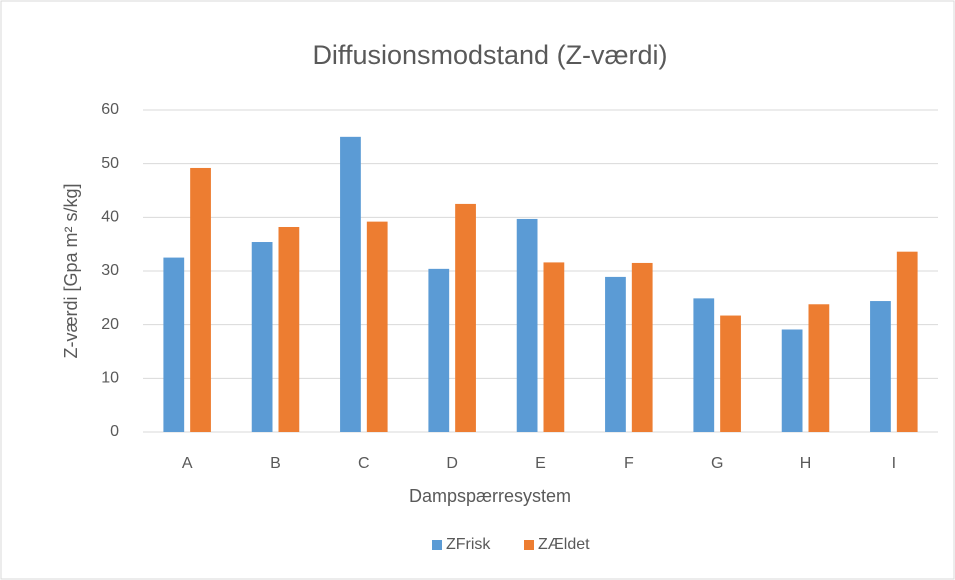 The width and height of the screenshot is (955, 580). Describe the element at coordinates (564, 544) in the screenshot. I see `legend-label: ZÆldet` at that location.